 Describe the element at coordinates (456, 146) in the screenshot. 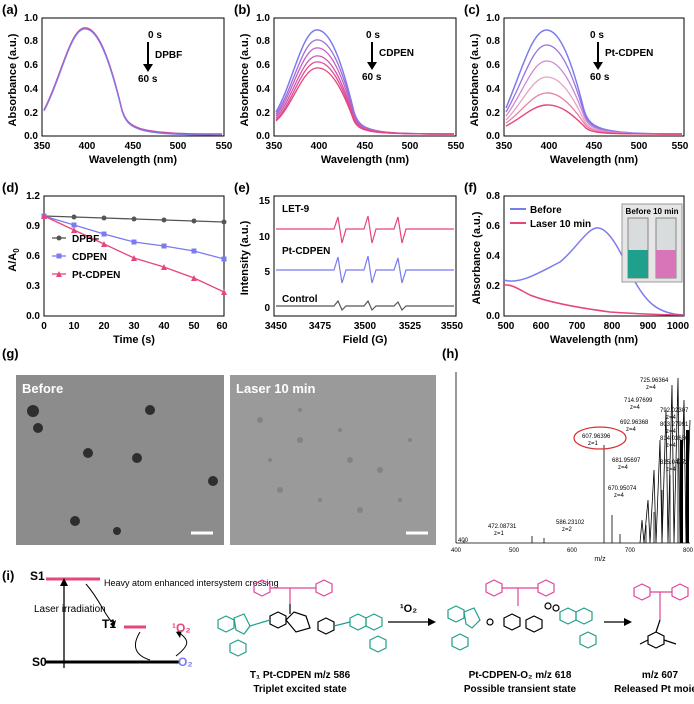

I see `b-xtick: 550` at that location.